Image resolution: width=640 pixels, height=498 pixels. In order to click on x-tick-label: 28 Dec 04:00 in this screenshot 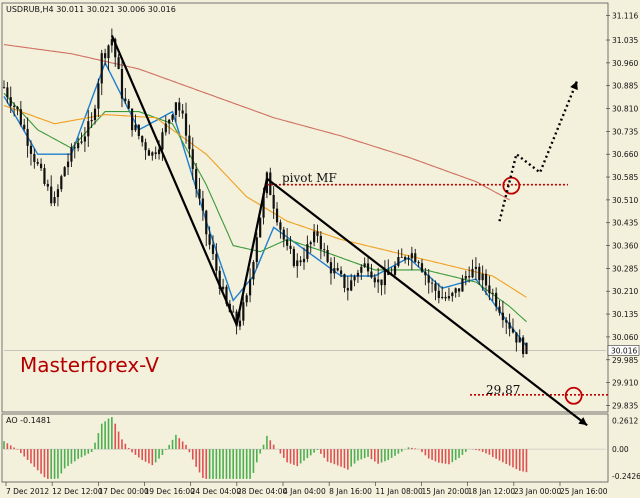, I will do `click(262, 491)`.